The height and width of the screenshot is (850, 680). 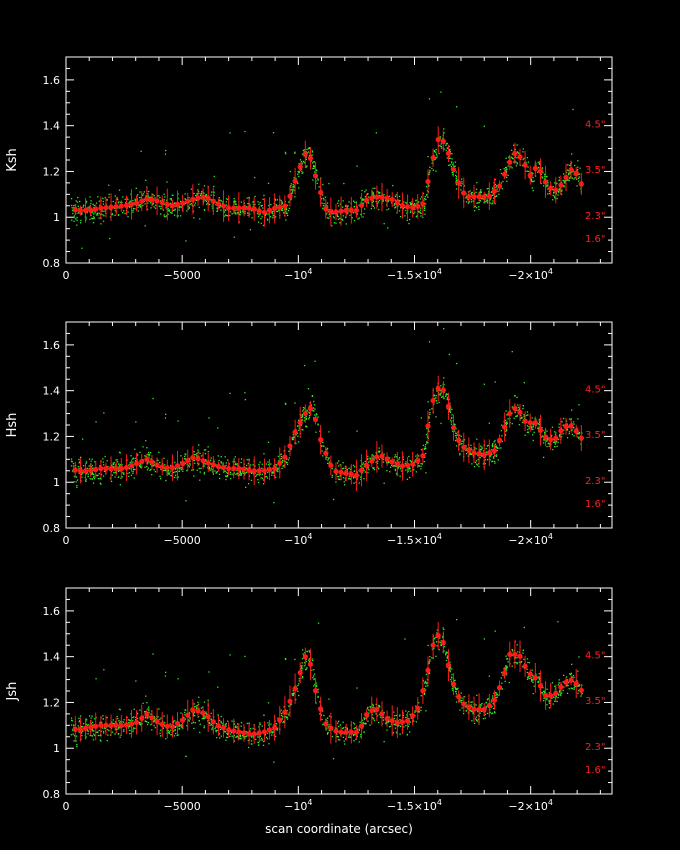 What do you see at coordinates (56, 217) in the screenshot?
I see `y-tick-label: 1` at bounding box center [56, 217].